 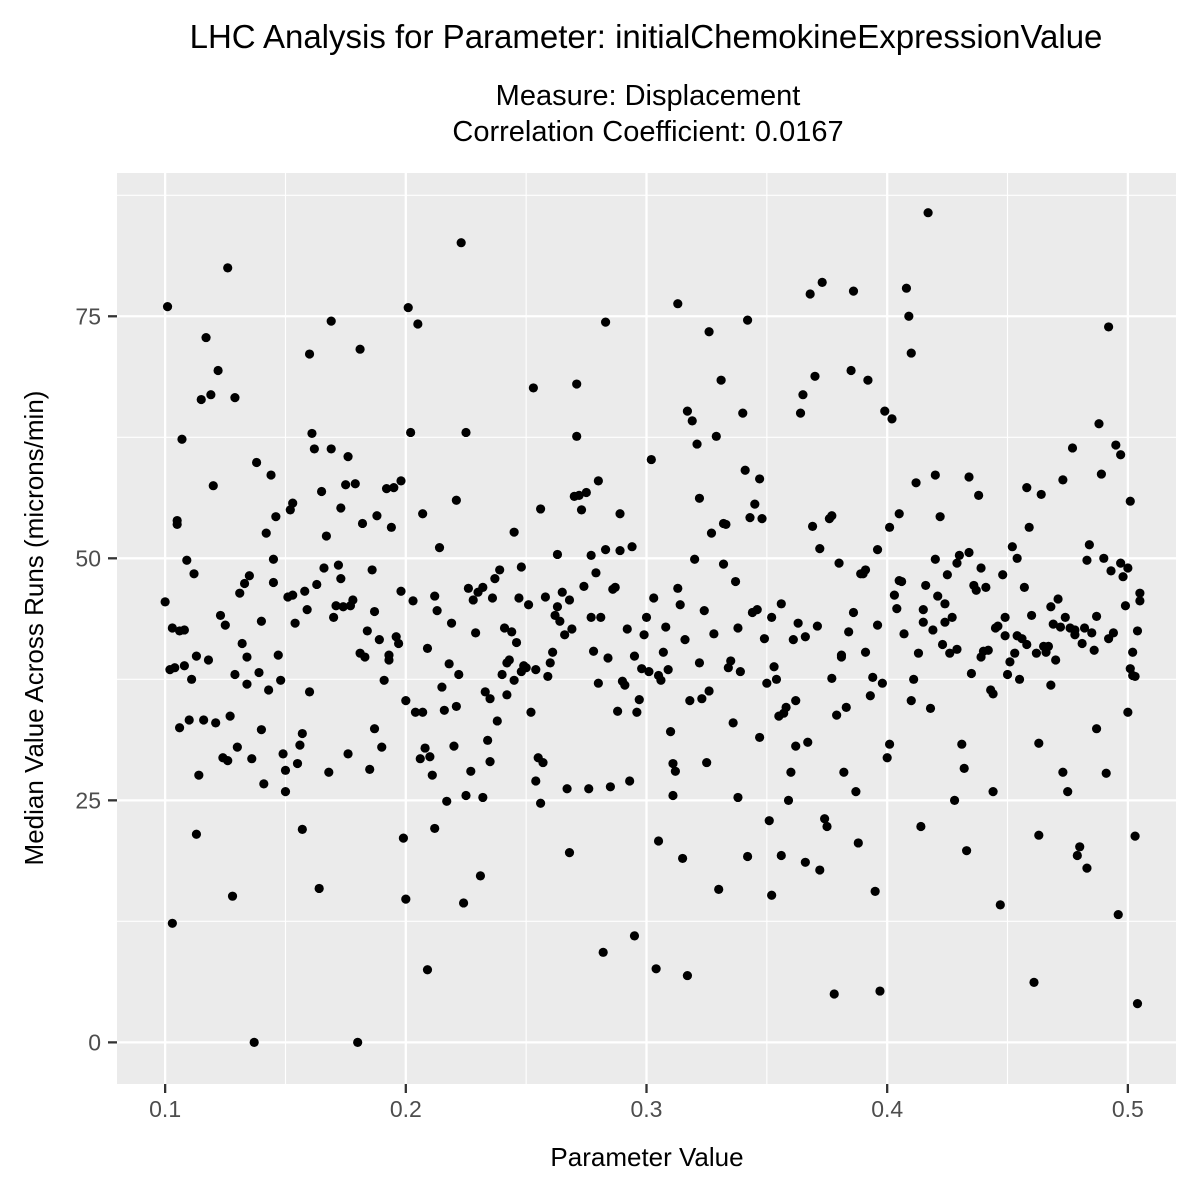 I want to click on chart-subtitle-measure: Measure: Displacement, so click(x=648, y=96).